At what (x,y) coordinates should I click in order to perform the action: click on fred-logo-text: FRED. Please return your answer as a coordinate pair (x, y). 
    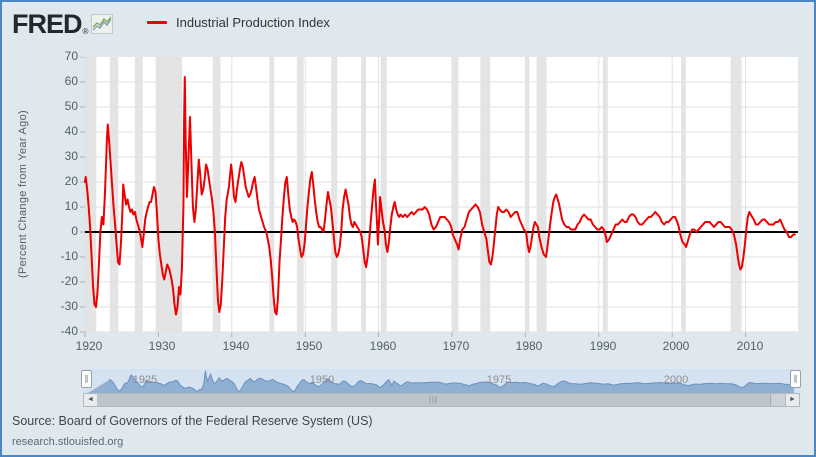
    Looking at the image, I should click on (47, 24).